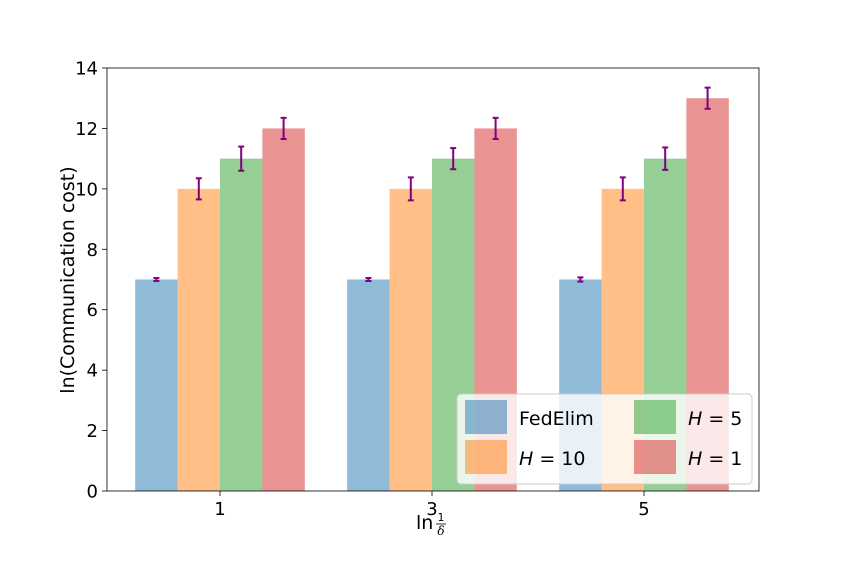 This screenshot has height=562, width=843. Describe the element at coordinates (92, 371) in the screenshot. I see `y-tick-label: 4` at that location.